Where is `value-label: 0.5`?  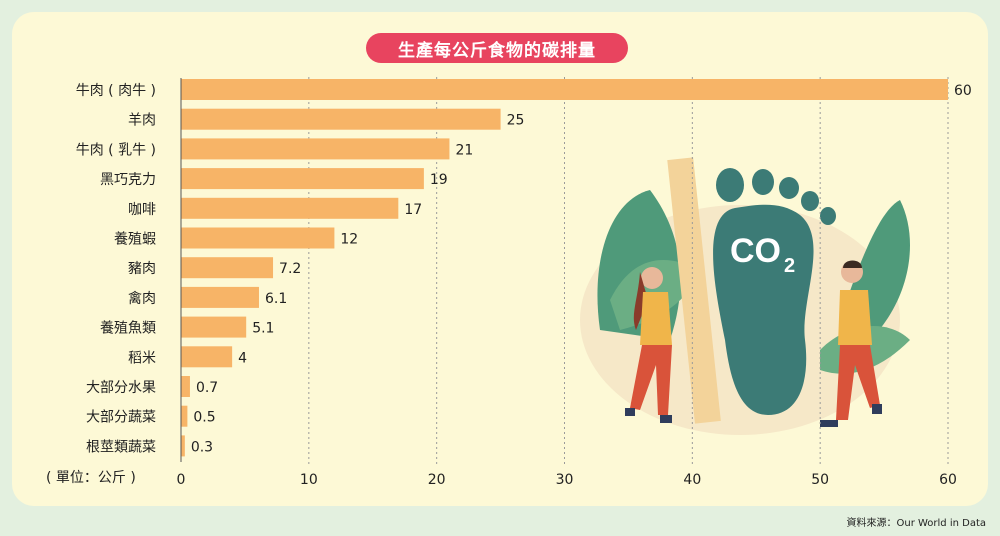 value-label: 0.5 is located at coordinates (204, 418).